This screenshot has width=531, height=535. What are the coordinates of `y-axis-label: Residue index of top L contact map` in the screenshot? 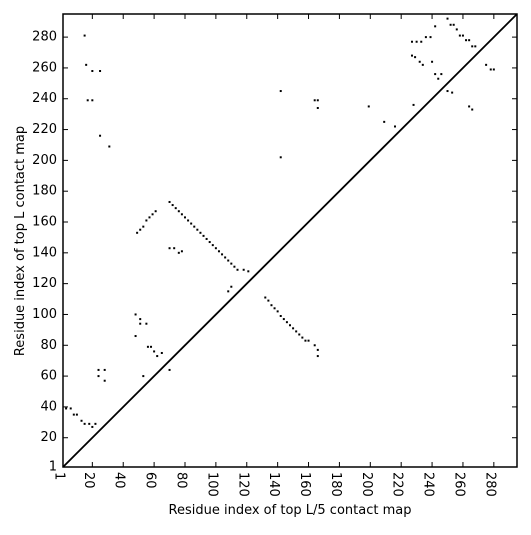 It's located at (20, 241).